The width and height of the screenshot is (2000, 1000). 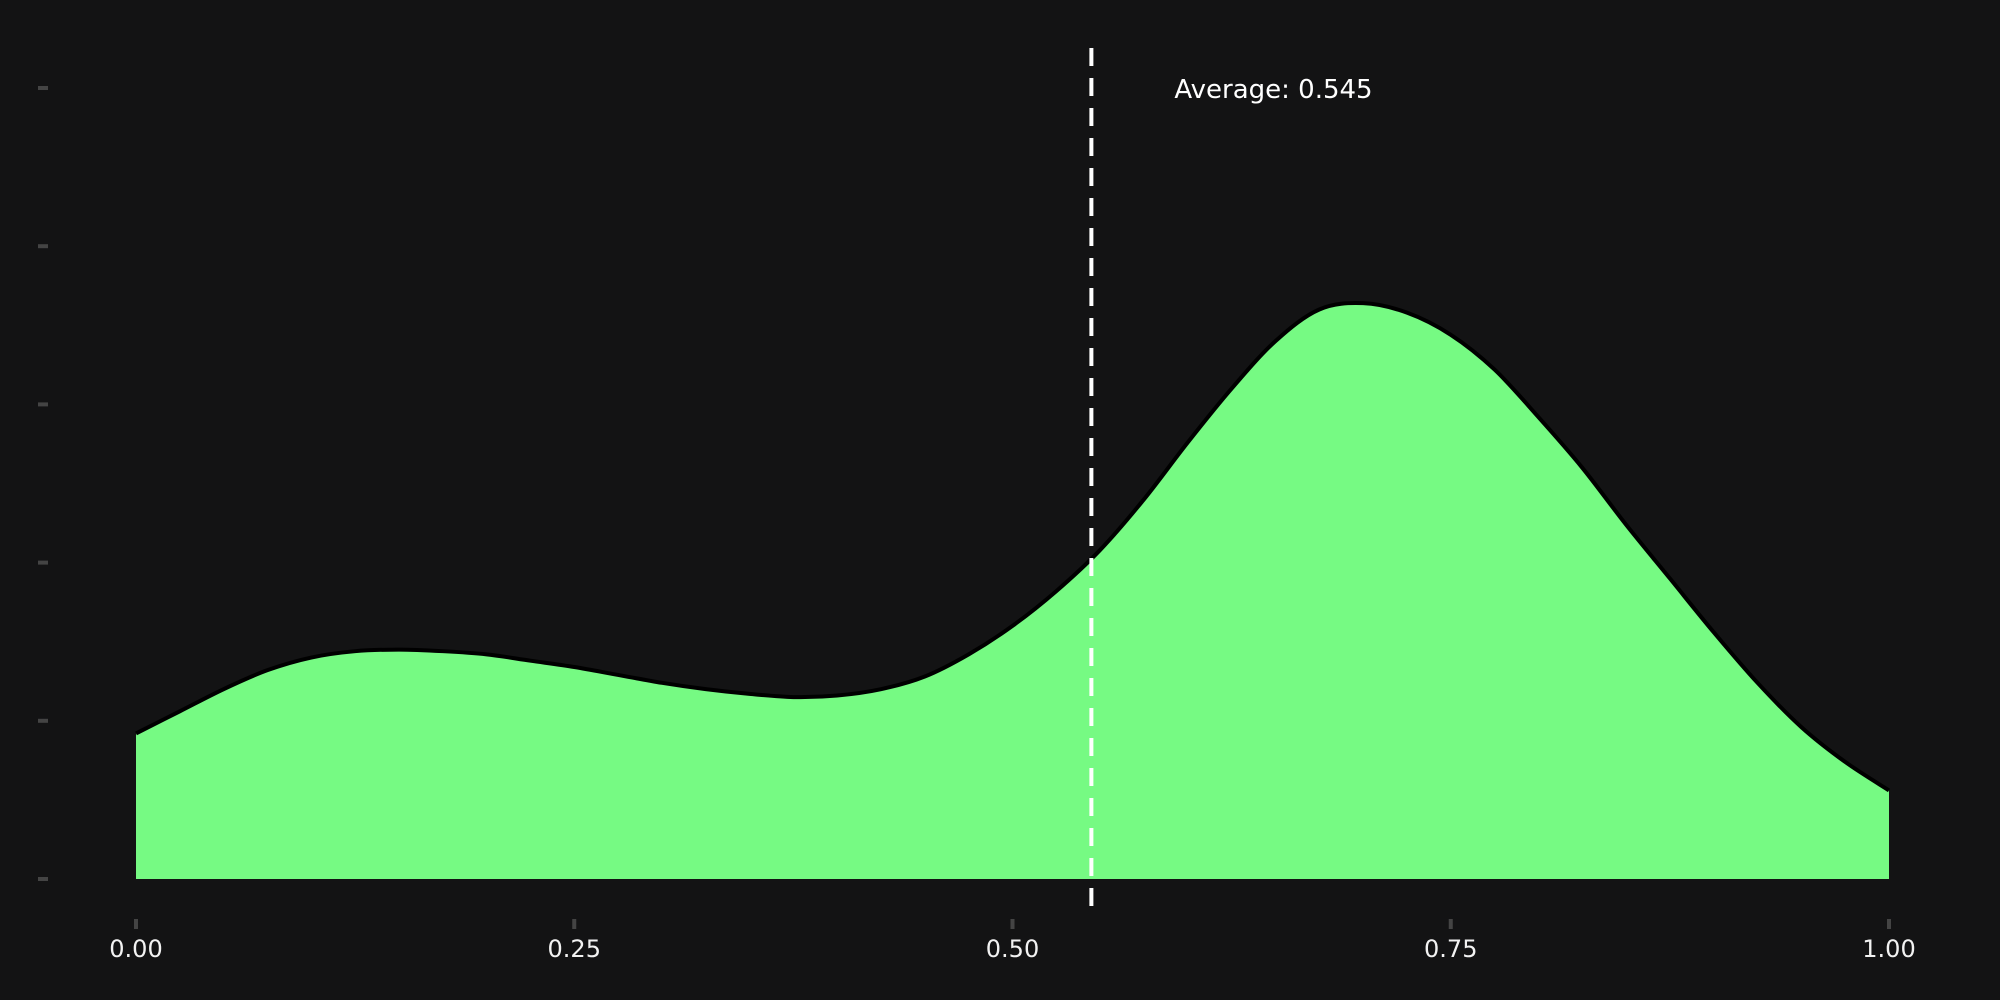 What do you see at coordinates (1888, 949) in the screenshot?
I see `x-tick-label: 1.00` at bounding box center [1888, 949].